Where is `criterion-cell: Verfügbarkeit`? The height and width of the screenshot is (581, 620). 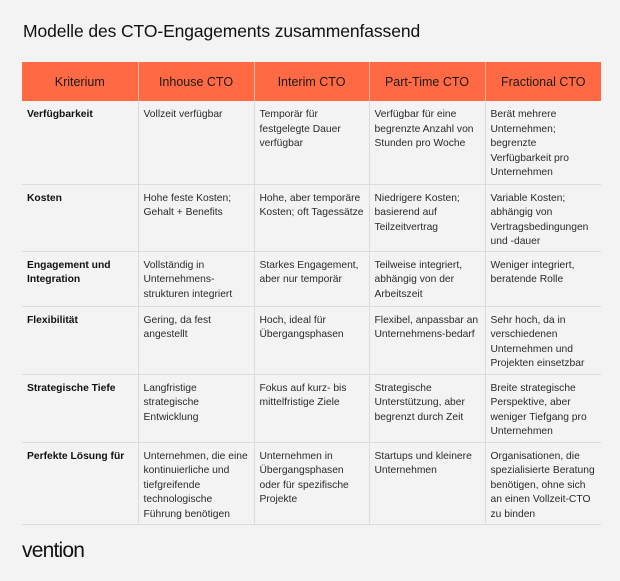
criterion-cell: Verfügbarkeit is located at coordinates (80, 143).